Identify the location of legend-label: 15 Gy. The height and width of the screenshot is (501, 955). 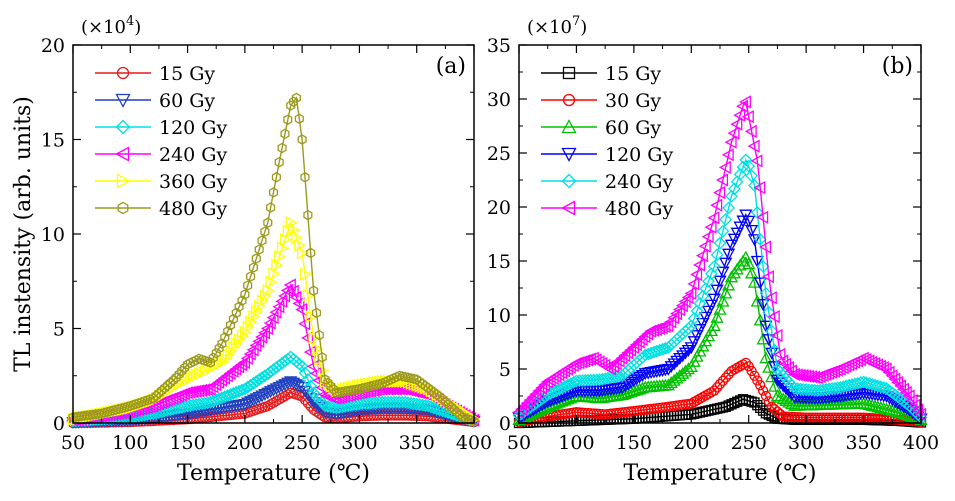
(633, 74).